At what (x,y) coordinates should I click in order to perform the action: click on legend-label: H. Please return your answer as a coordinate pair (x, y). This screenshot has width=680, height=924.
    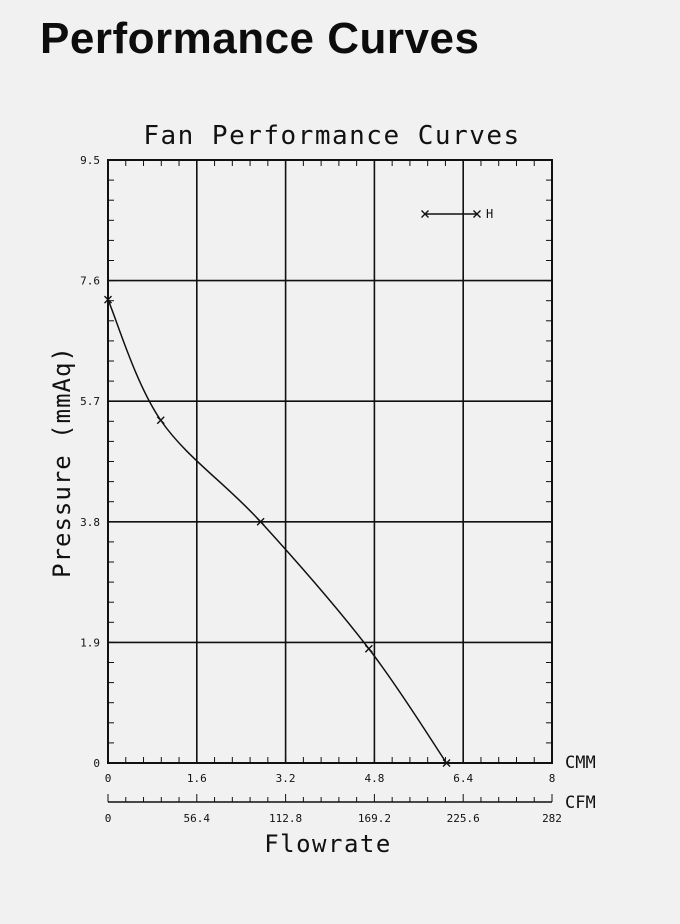
    Looking at the image, I should click on (489, 214).